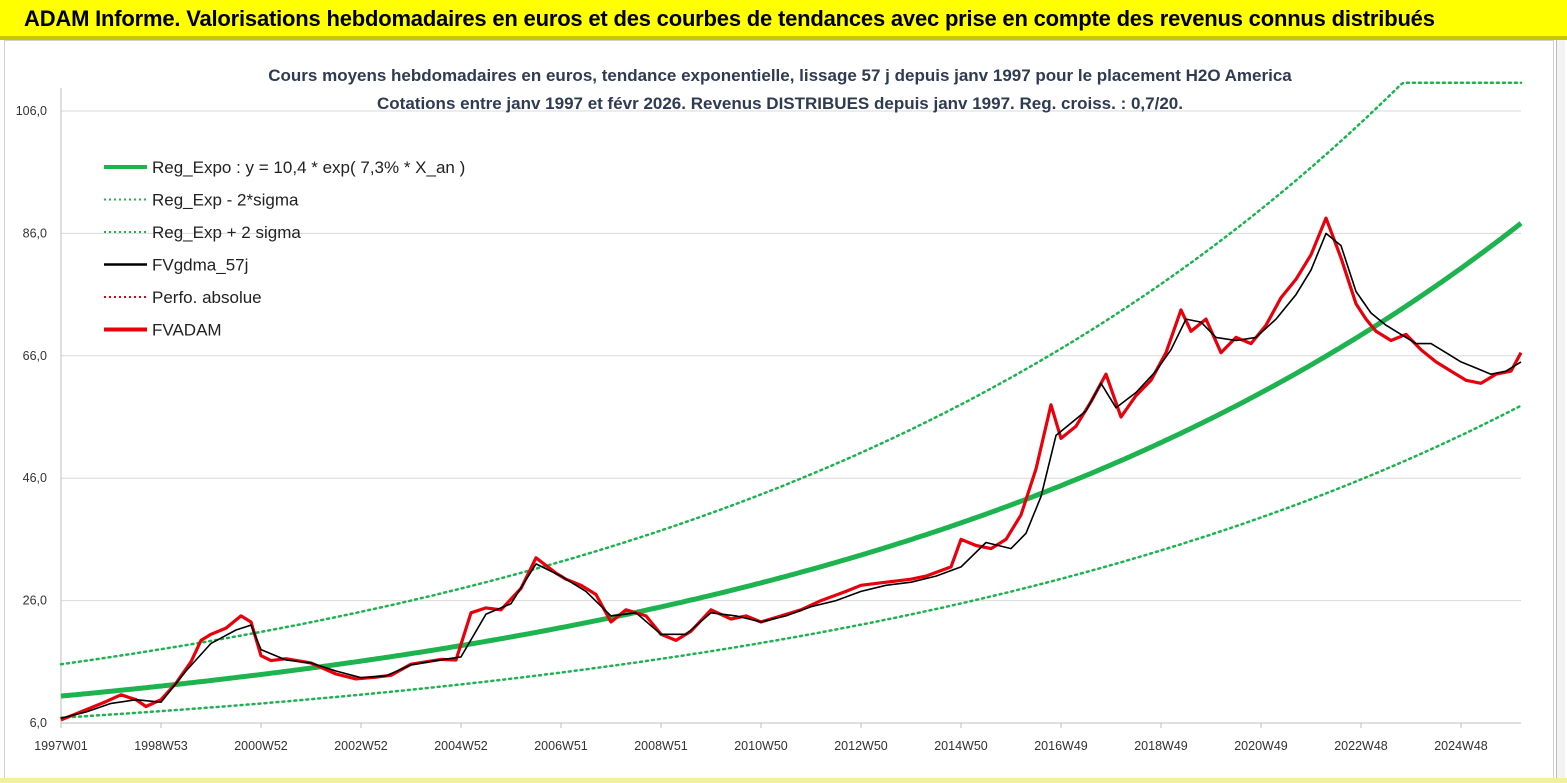  Describe the element at coordinates (1461, 746) in the screenshot. I see `x-tick-label: 2024W48` at that location.